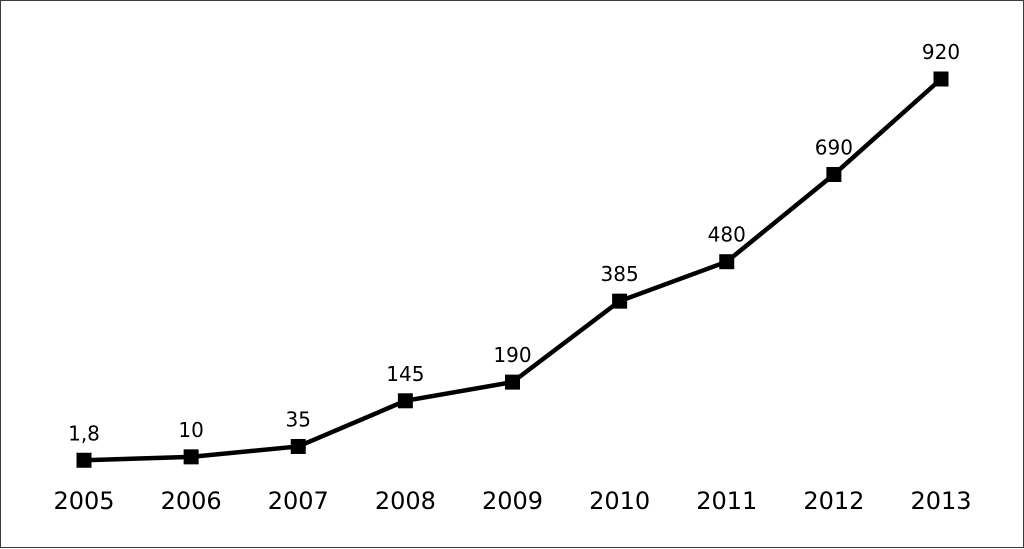 This screenshot has height=549, width=1024. What do you see at coordinates (298, 501) in the screenshot?
I see `x-tick-label: 2007` at bounding box center [298, 501].